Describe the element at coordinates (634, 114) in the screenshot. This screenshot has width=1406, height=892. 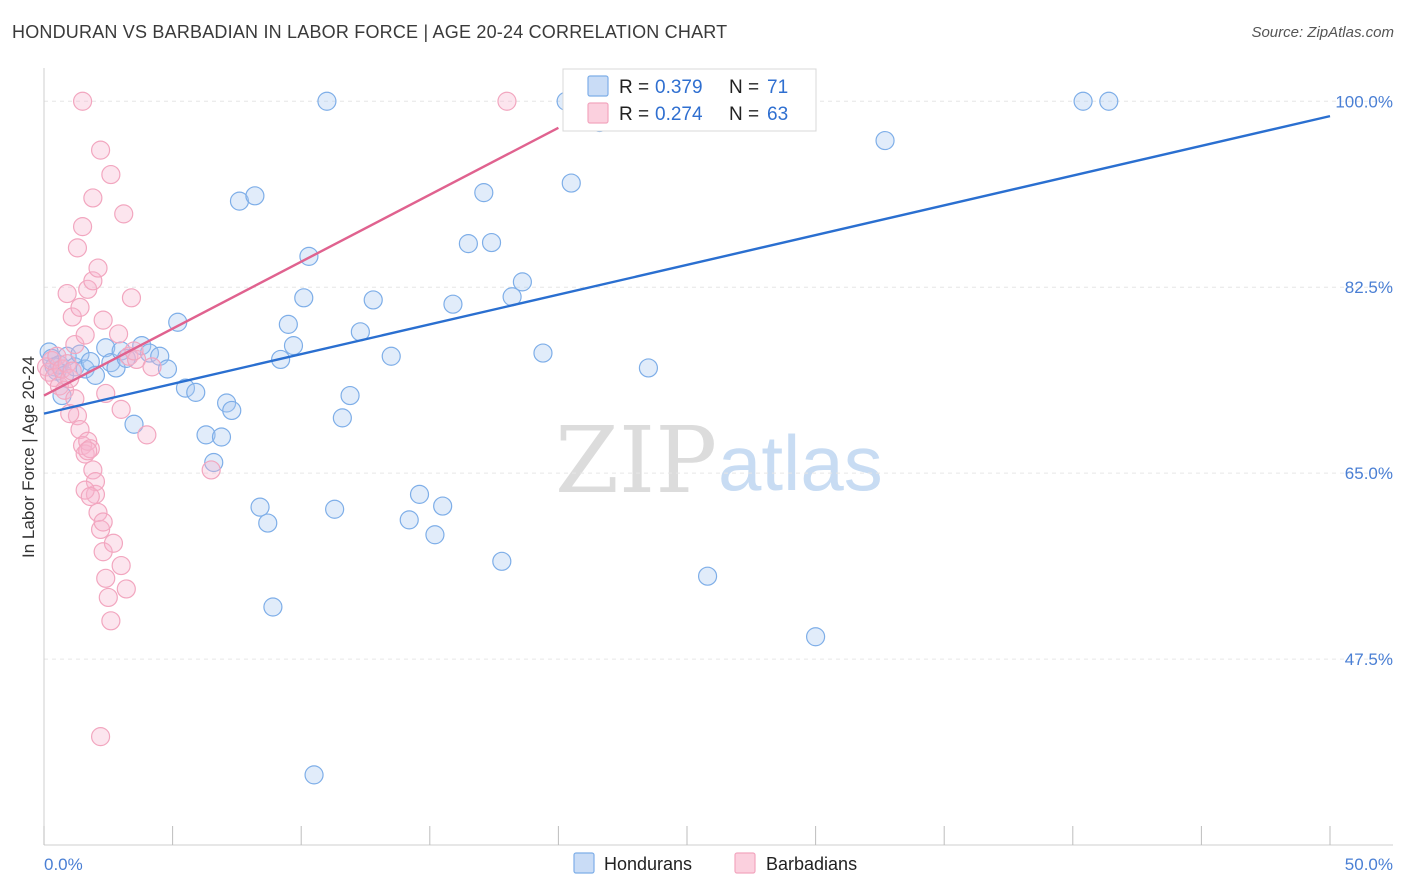
I see `legend-r-label-2: R =` at that location.